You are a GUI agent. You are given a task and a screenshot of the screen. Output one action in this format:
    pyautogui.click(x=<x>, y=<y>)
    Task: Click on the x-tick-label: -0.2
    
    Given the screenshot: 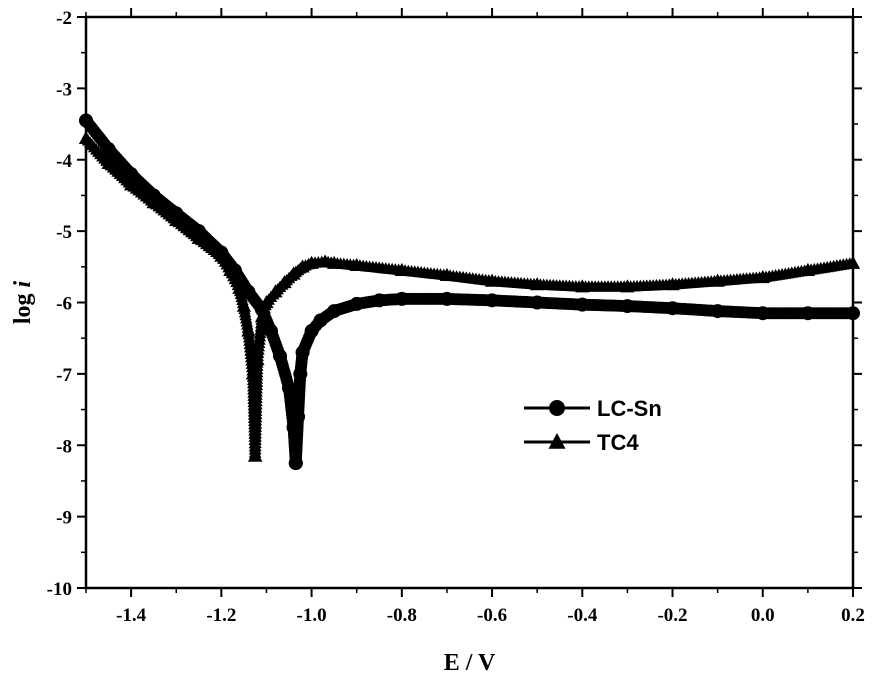 What is the action you would take?
    pyautogui.click(x=672, y=615)
    